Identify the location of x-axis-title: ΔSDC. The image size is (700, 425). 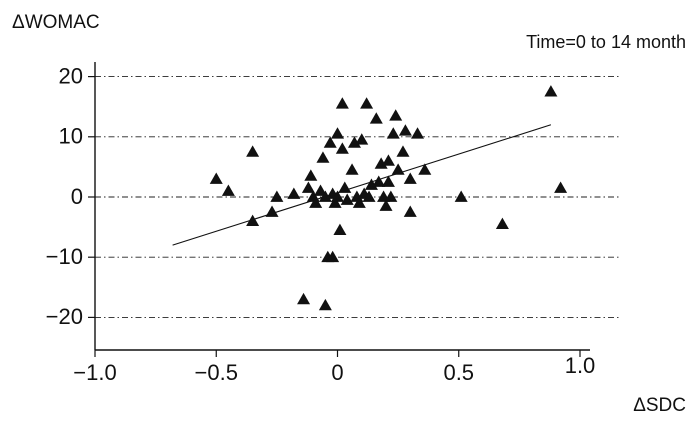
(659, 405).